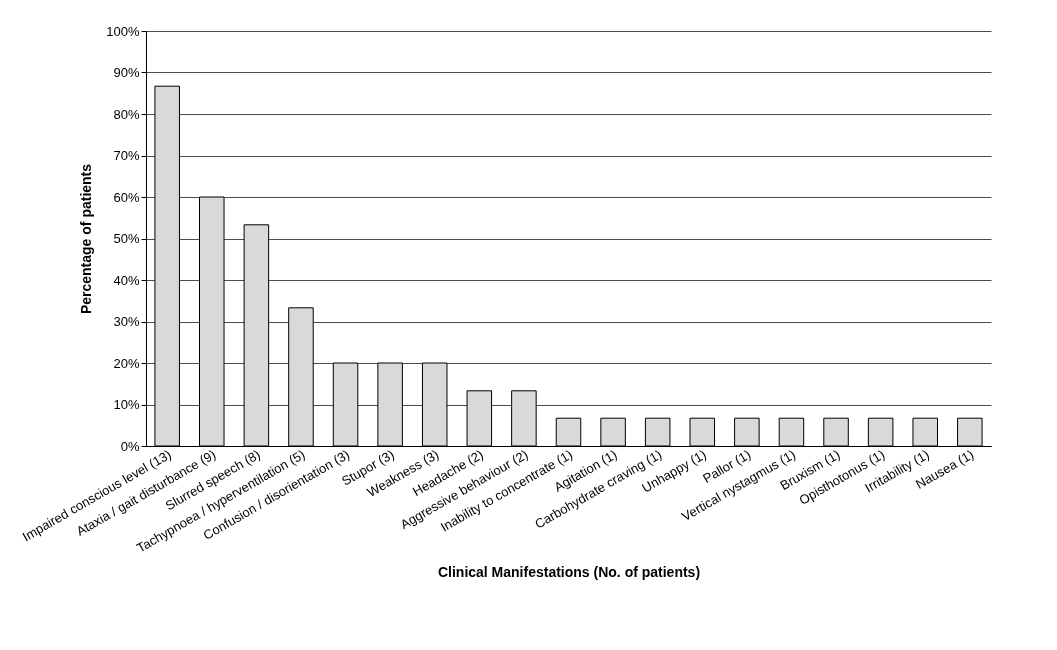 The height and width of the screenshot is (650, 1057). I want to click on y-tick-label: 10%, so click(126, 404).